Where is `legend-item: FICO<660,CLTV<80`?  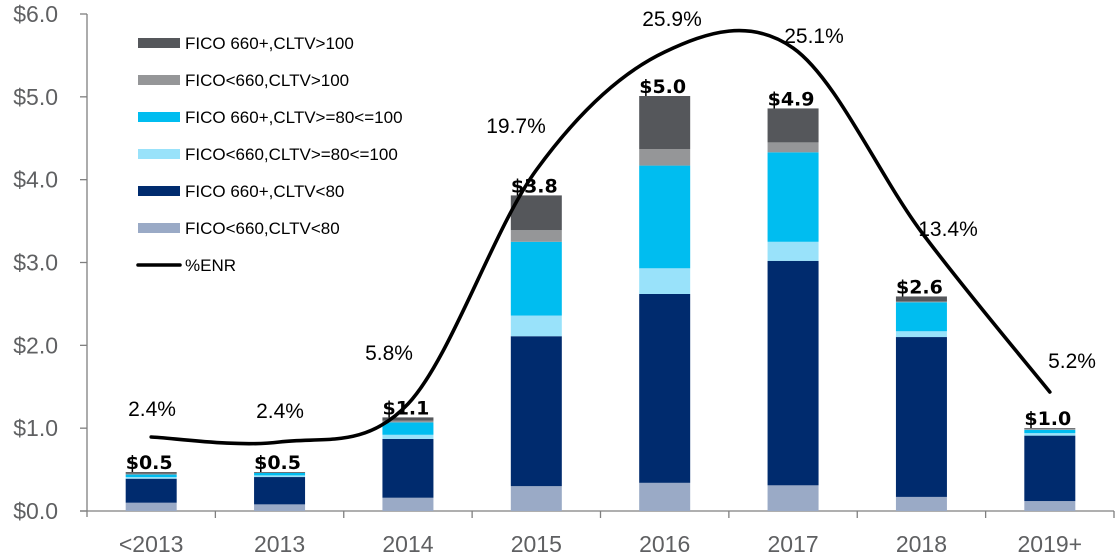 legend-item: FICO<660,CLTV<80 is located at coordinates (239, 228).